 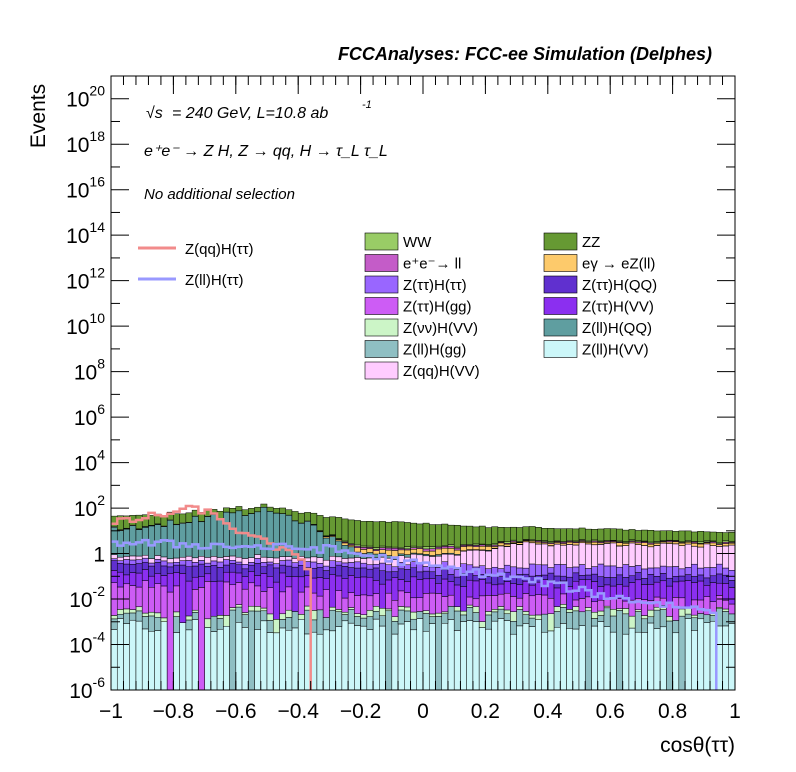 I want to click on legend-swatch, so click(x=560, y=349).